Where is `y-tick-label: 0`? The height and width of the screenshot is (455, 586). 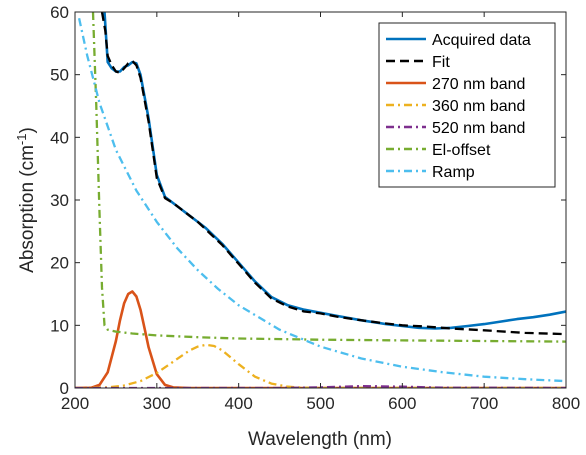 y-tick-label: 0 is located at coordinates (64, 388).